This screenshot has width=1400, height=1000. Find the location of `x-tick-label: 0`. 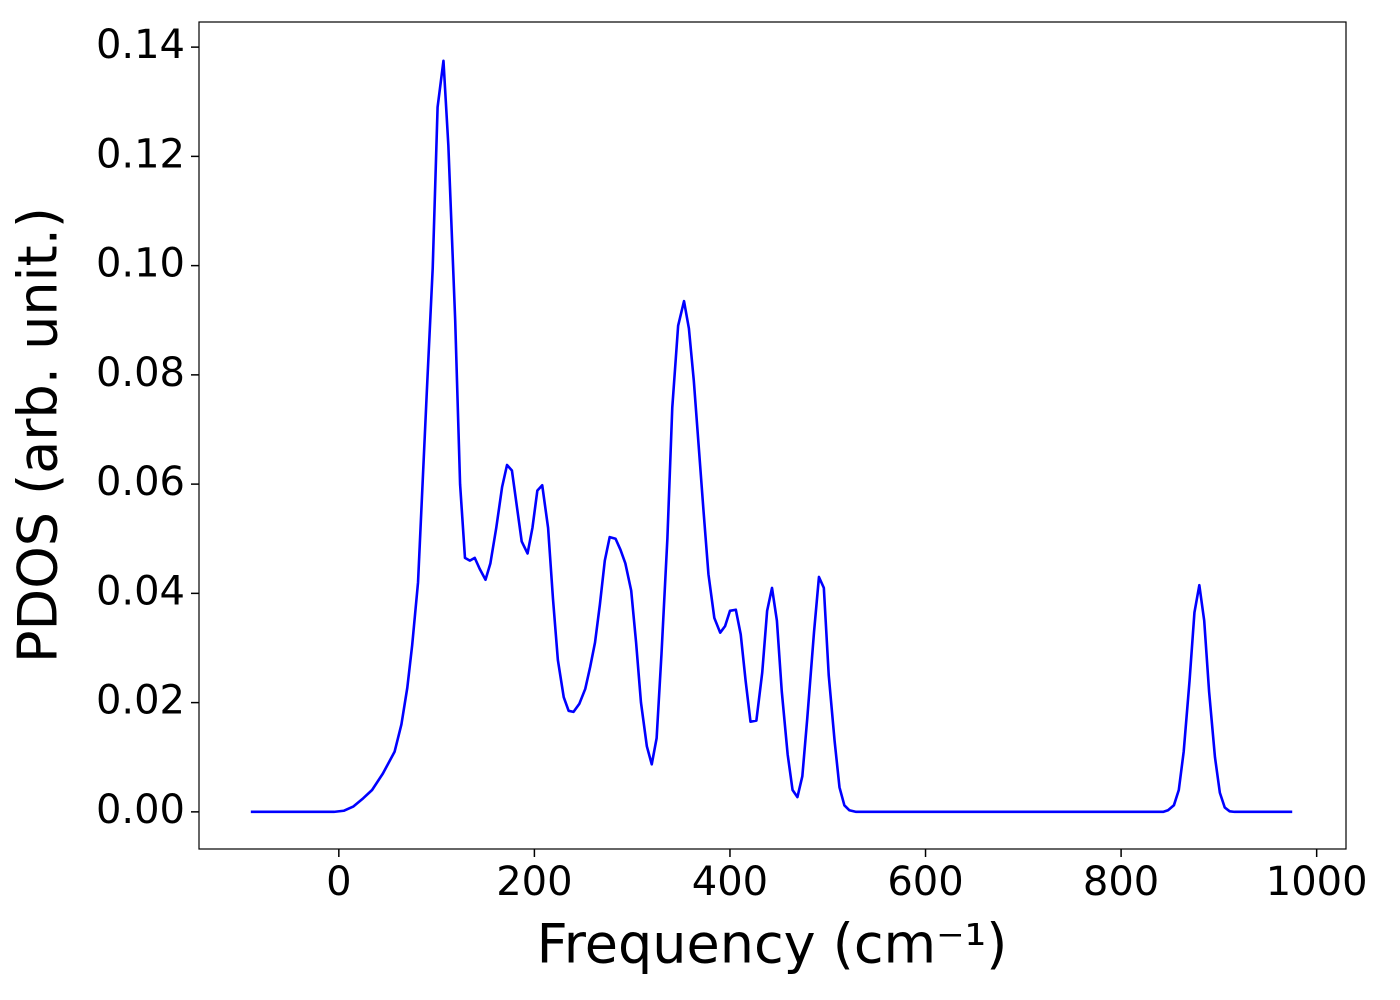

x-tick-label: 0 is located at coordinates (338, 882).